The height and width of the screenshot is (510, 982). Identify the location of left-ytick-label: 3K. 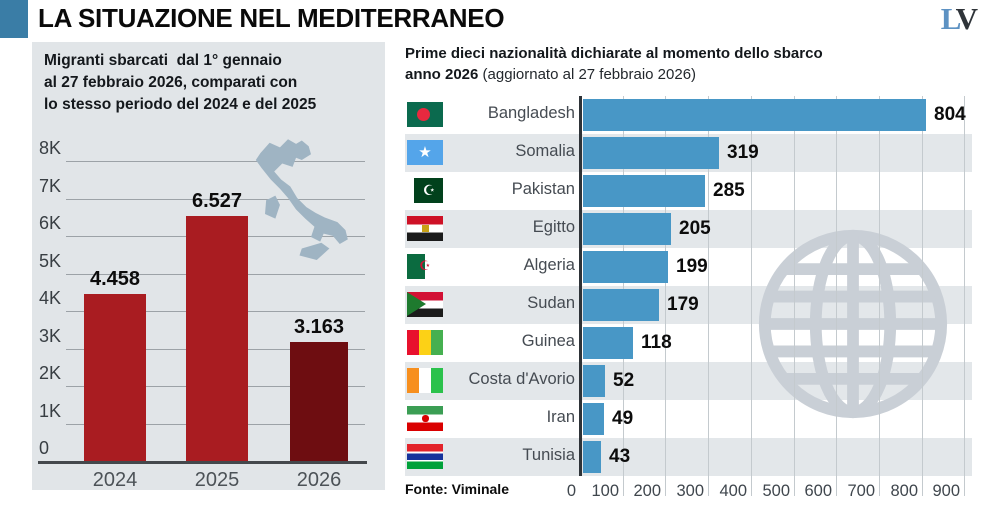
(50, 335).